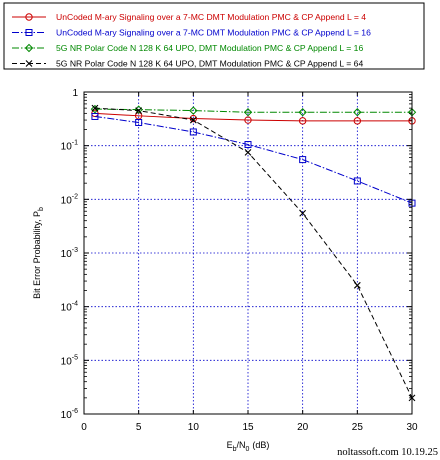 The image size is (440, 460). What do you see at coordinates (194, 427) in the screenshot?
I see `x-tick-label: 10` at bounding box center [194, 427].